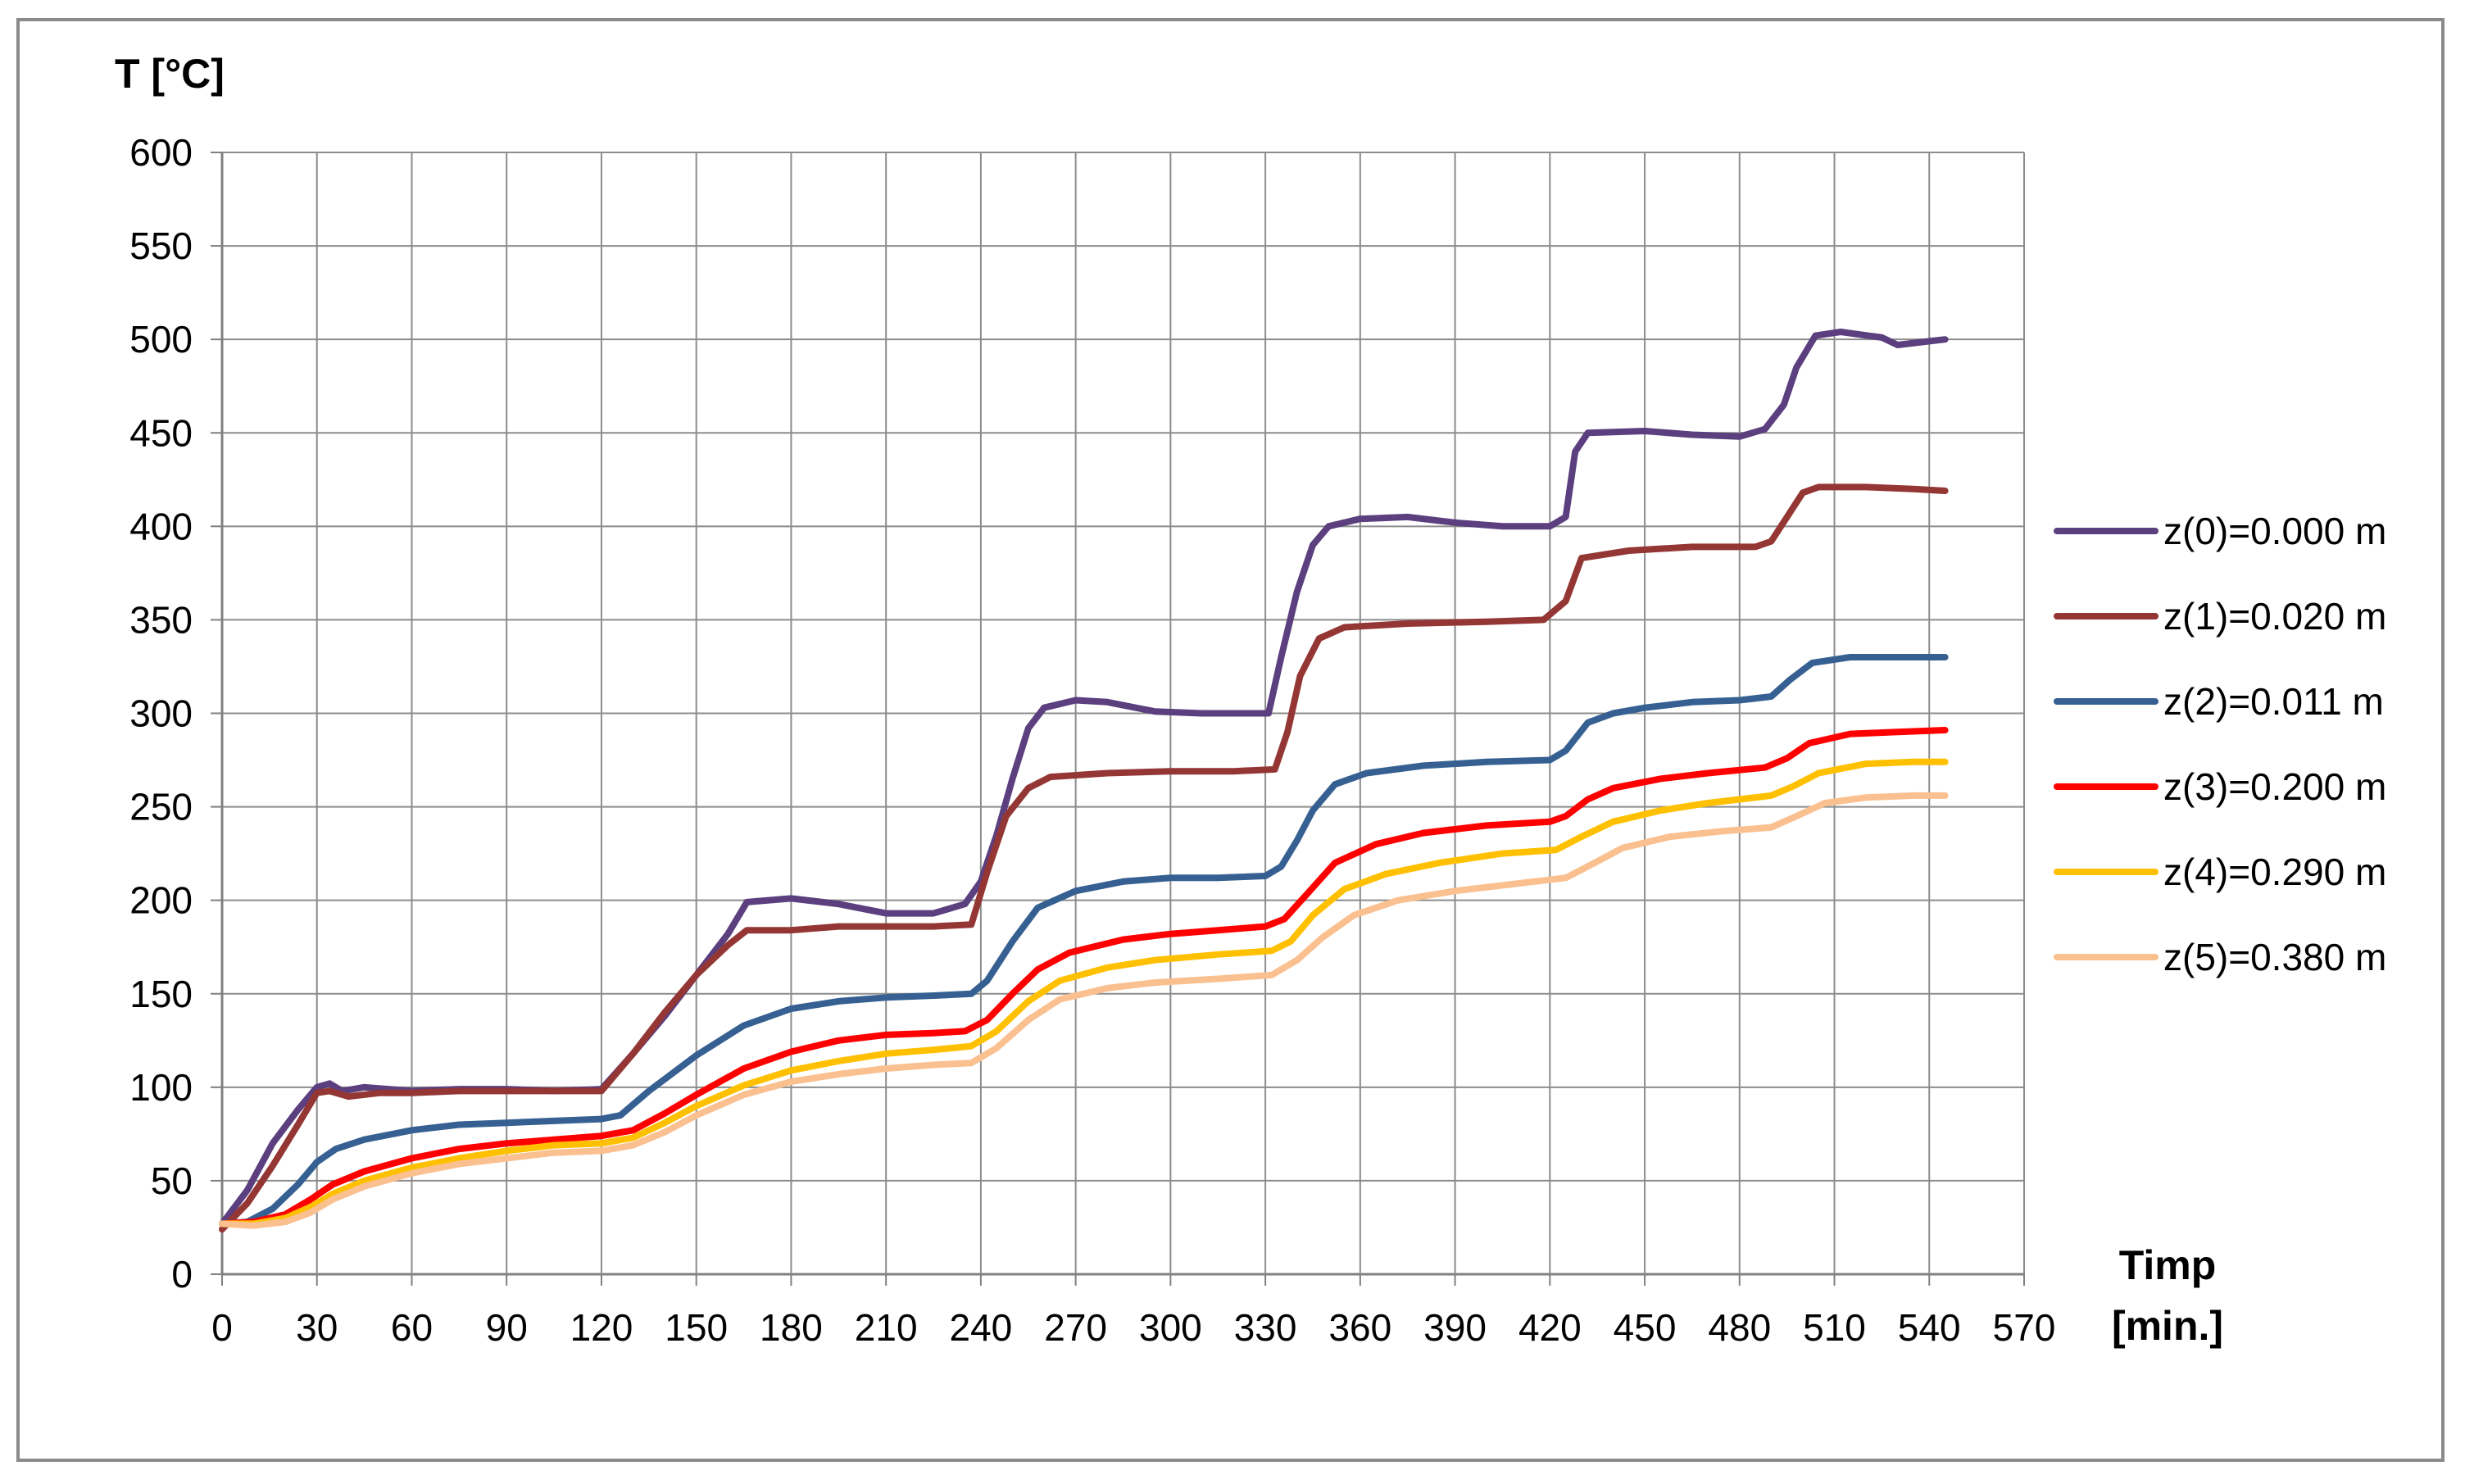 Image resolution: width=2474 pixels, height=1484 pixels. Describe the element at coordinates (2024, 1327) in the screenshot. I see `x-tick-label: 570` at that location.